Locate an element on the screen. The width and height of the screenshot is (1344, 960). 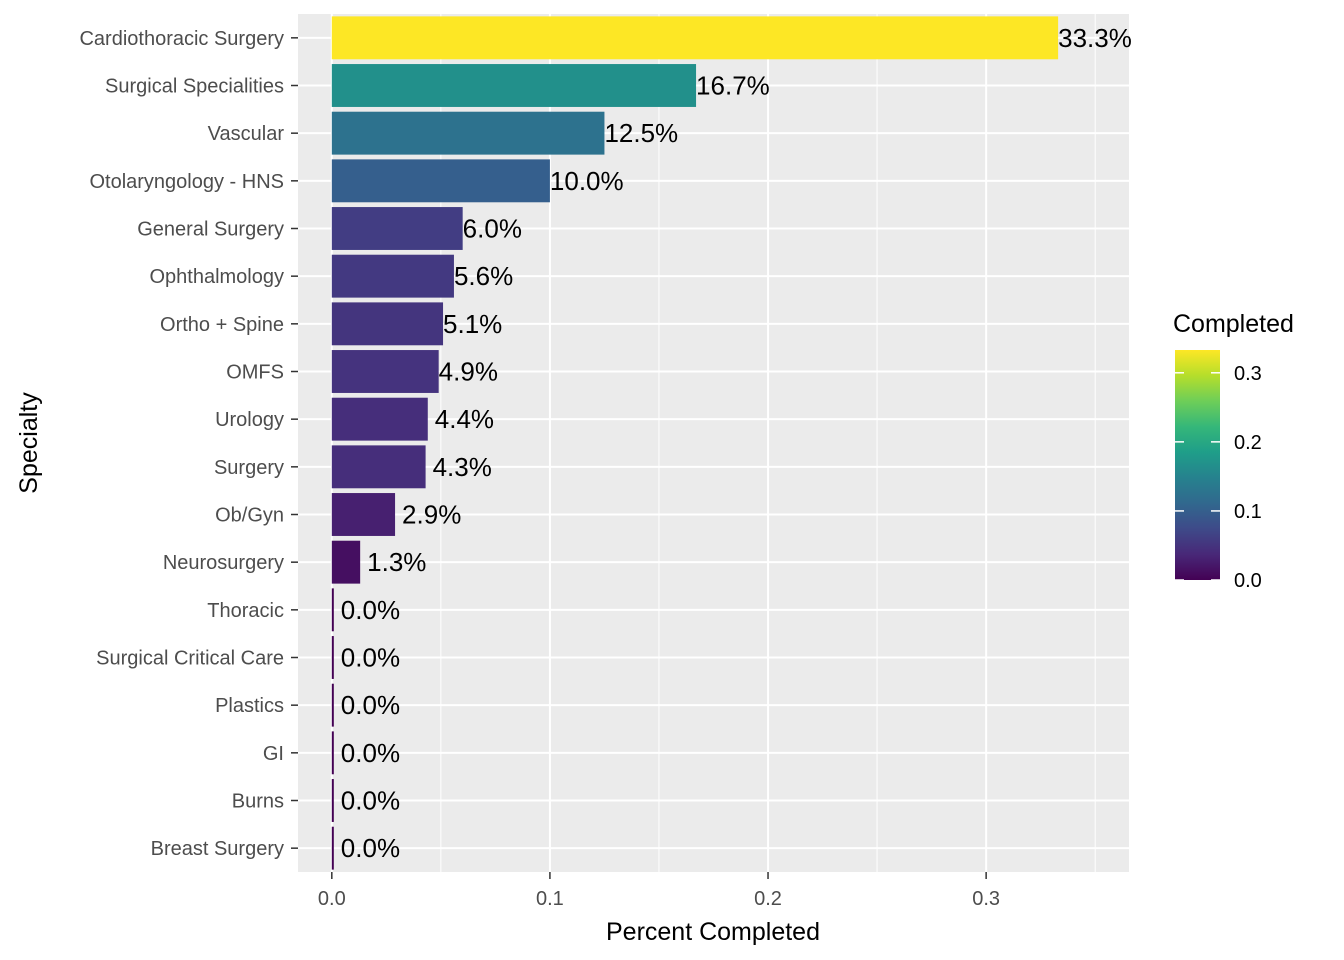
x-tick-label: 0.3 is located at coordinates (986, 899).